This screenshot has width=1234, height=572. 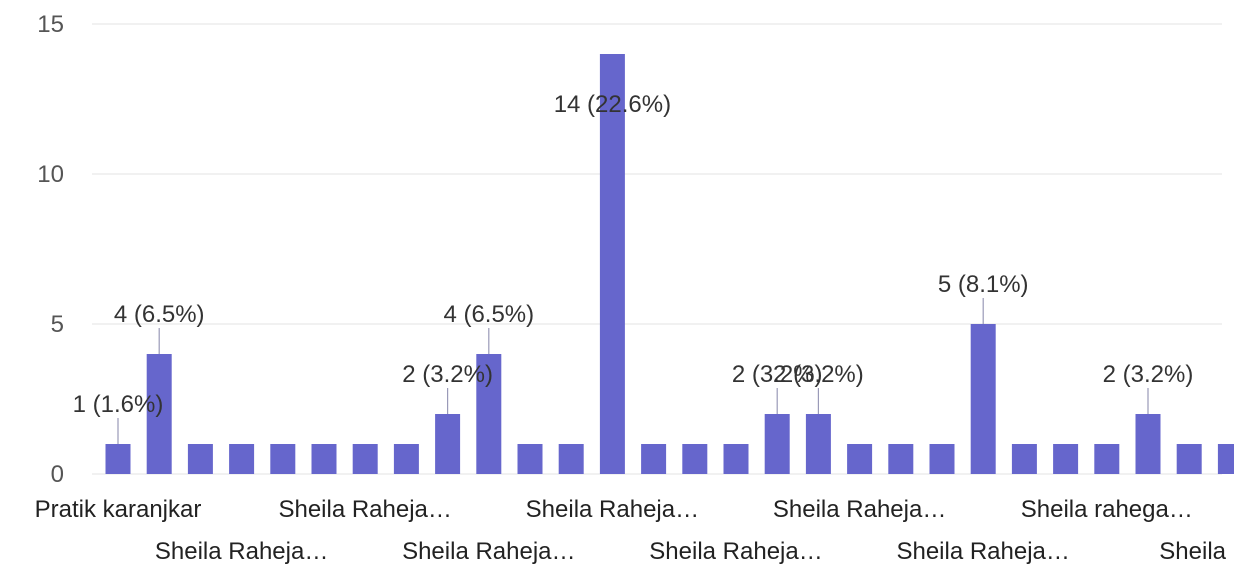 I want to click on x-category-label: Sheila, so click(x=1192, y=551).